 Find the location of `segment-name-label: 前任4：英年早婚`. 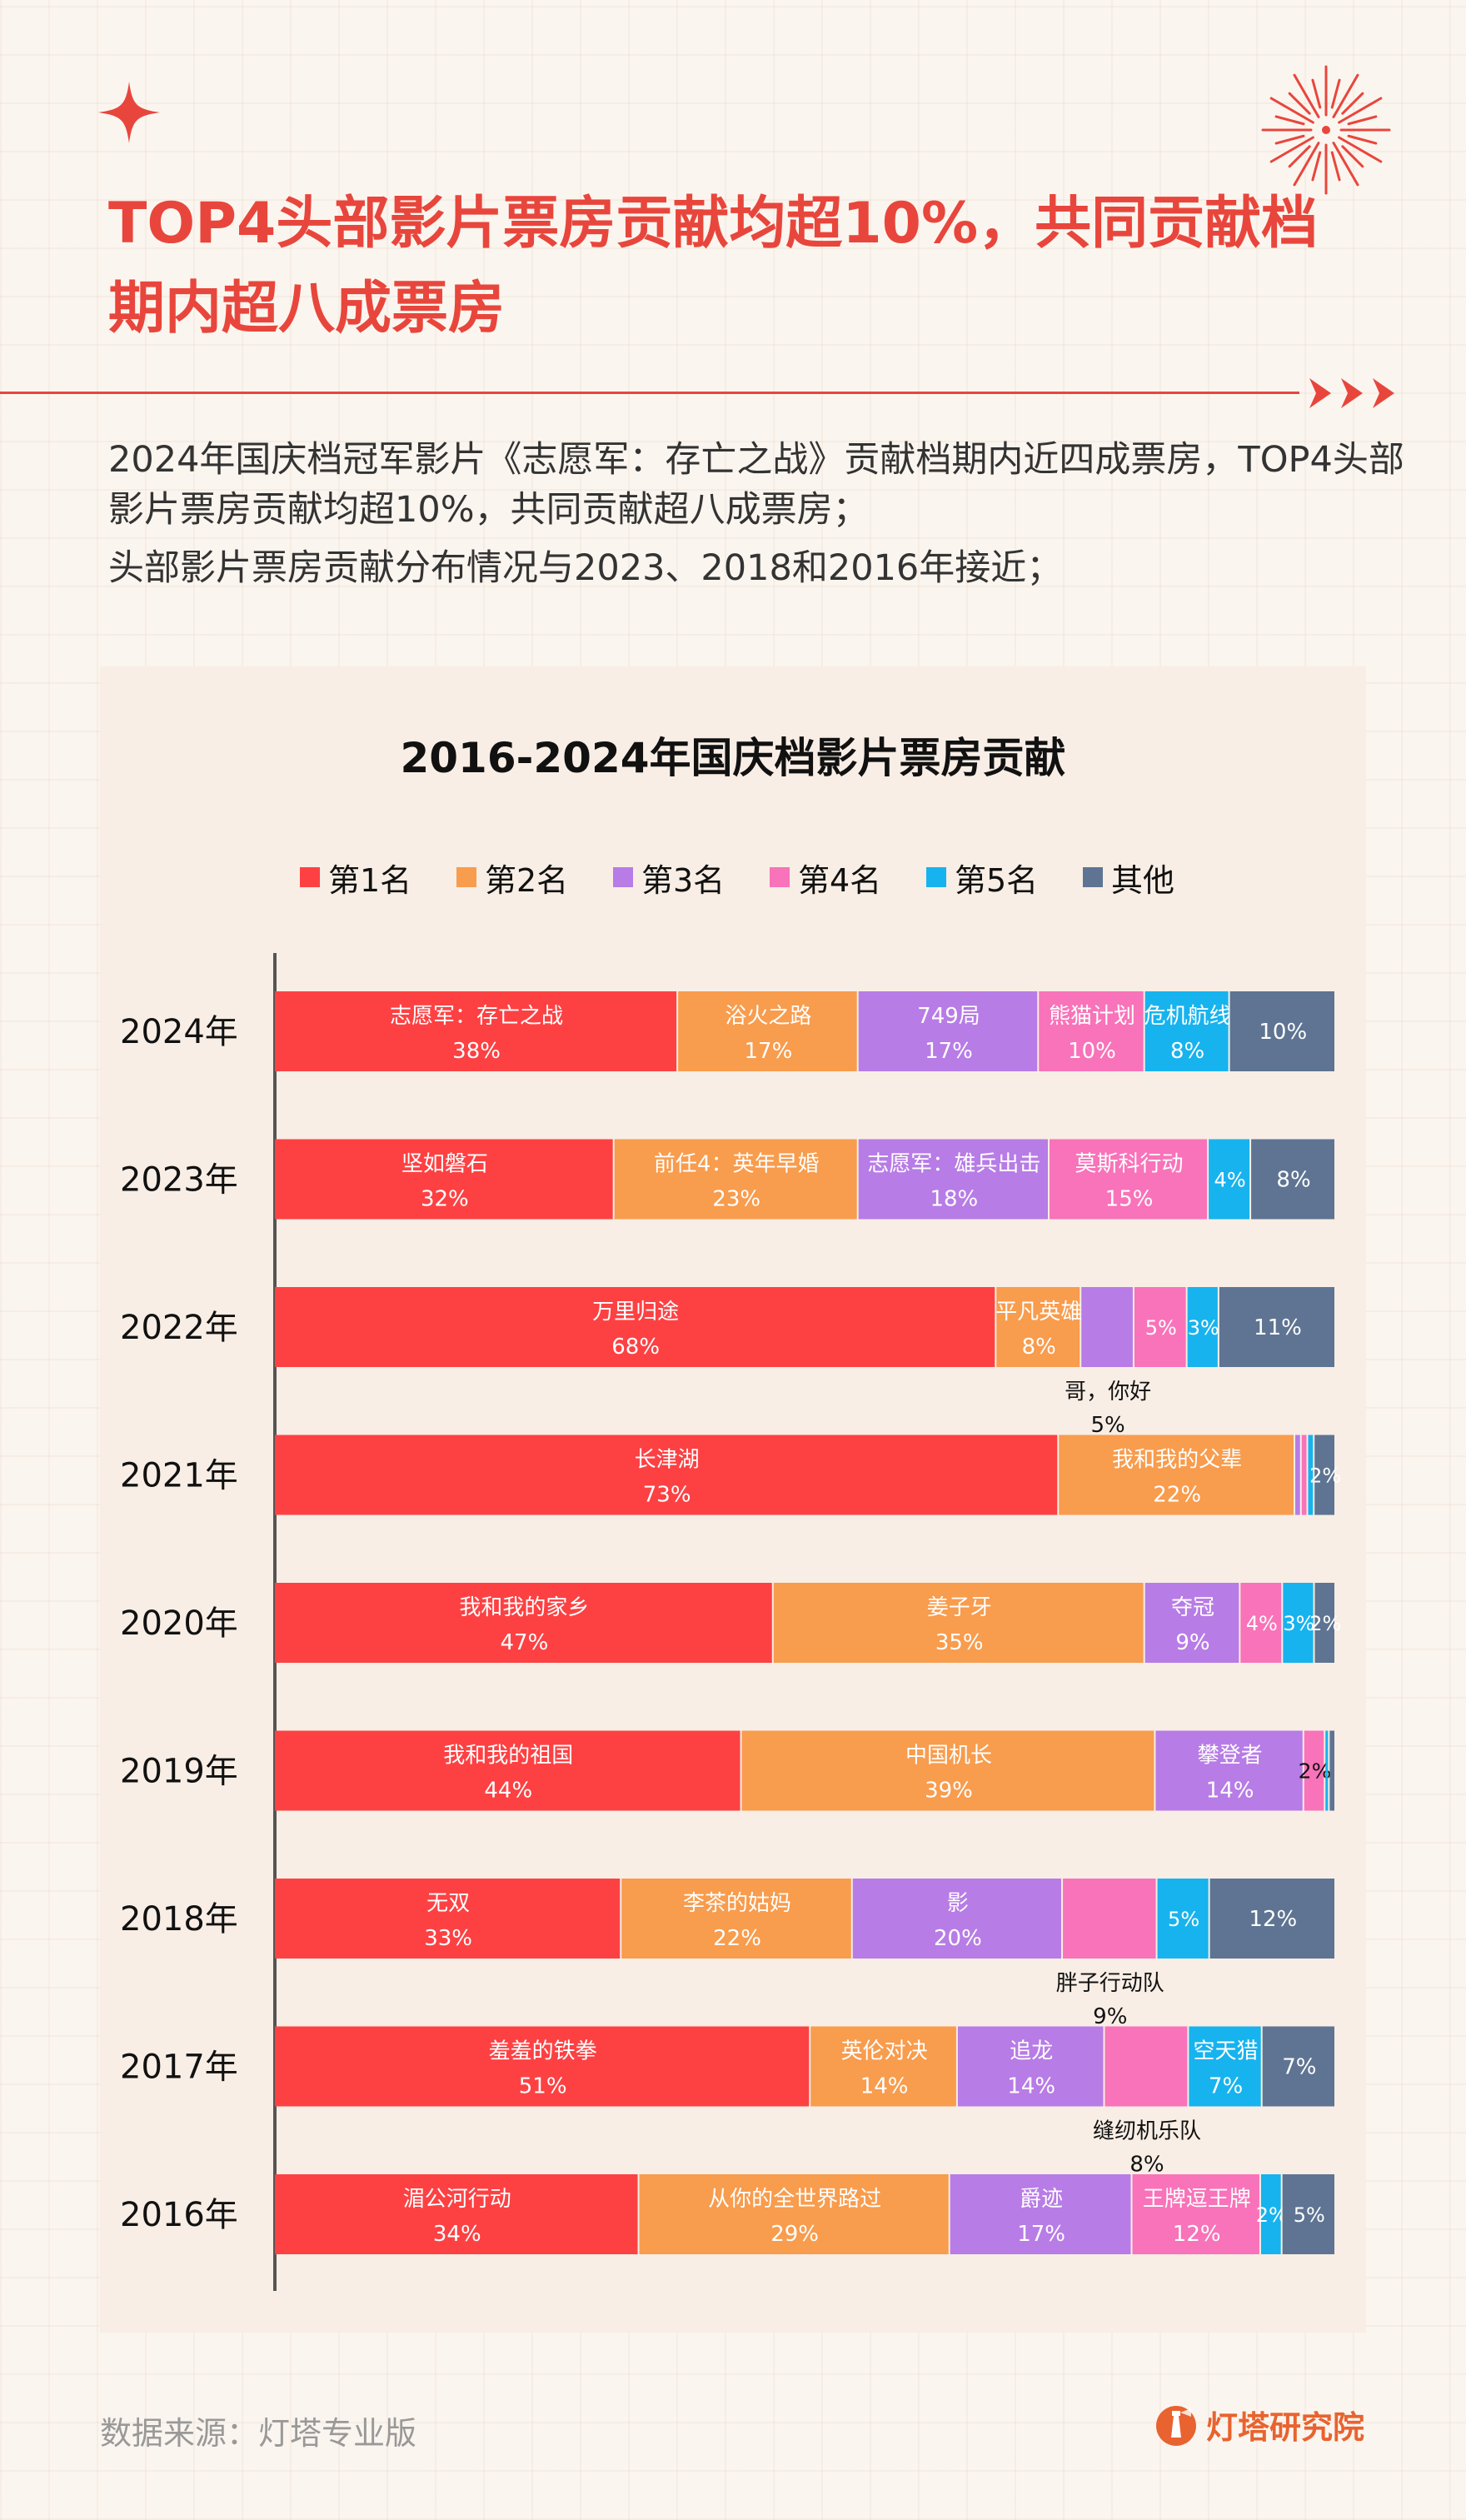

segment-name-label: 前任4：英年早婚 is located at coordinates (737, 1164).